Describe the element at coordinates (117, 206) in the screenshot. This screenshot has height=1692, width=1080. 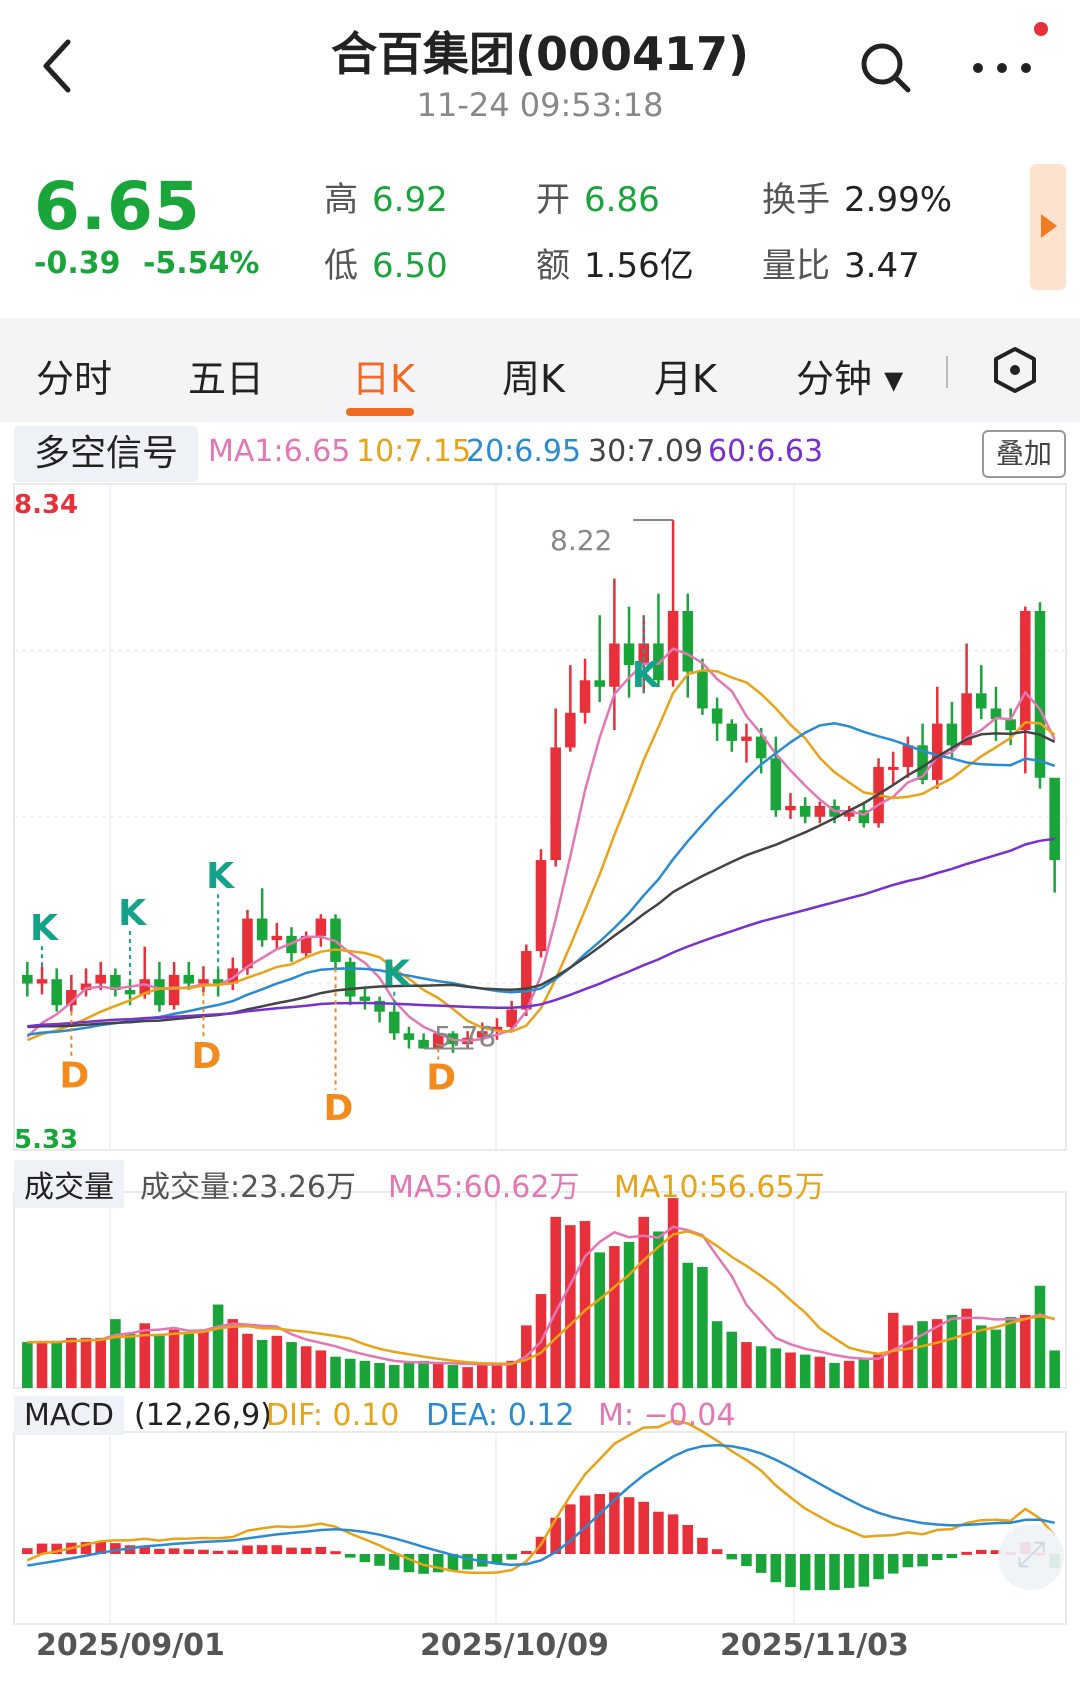
I see `current-price: 6.65` at that location.